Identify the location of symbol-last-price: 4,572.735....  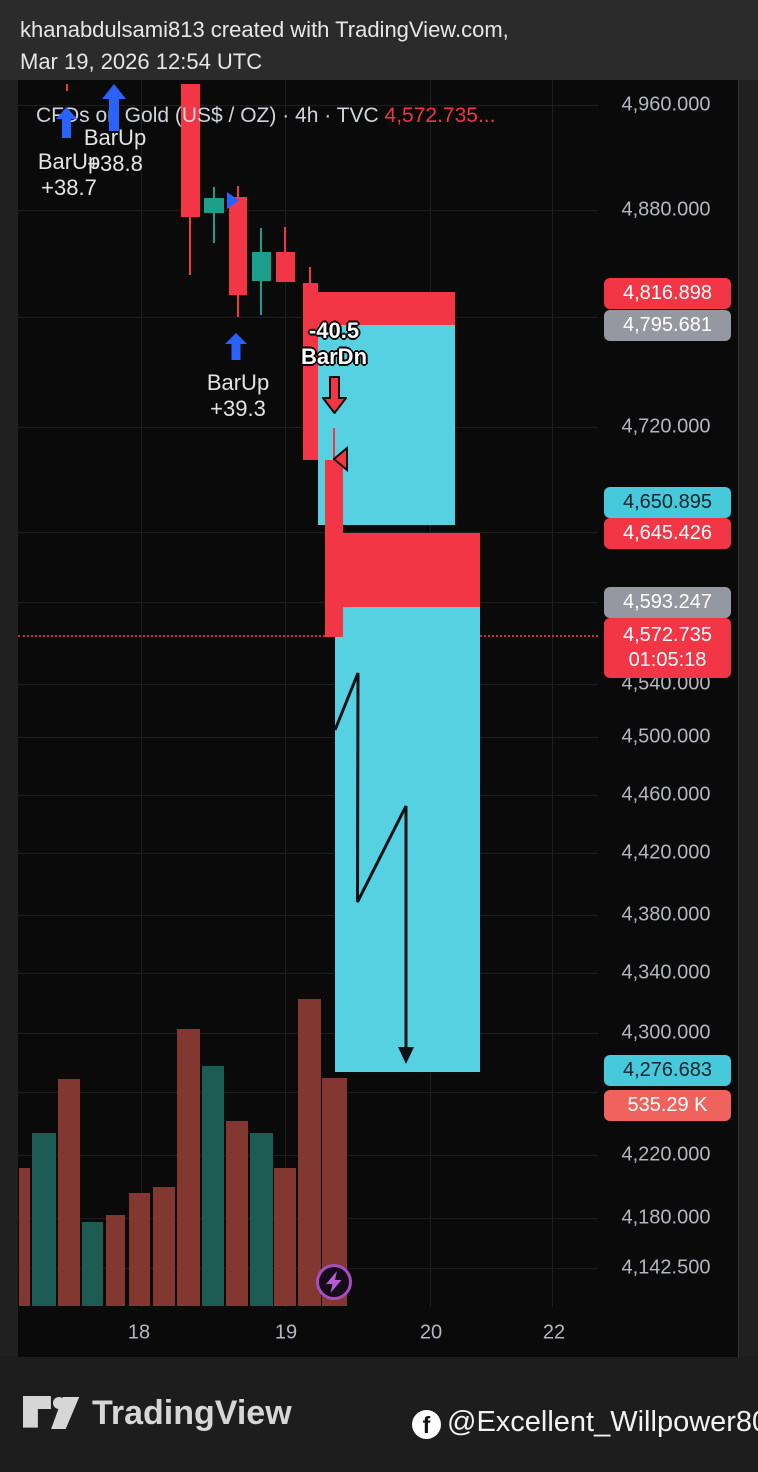
(440, 115).